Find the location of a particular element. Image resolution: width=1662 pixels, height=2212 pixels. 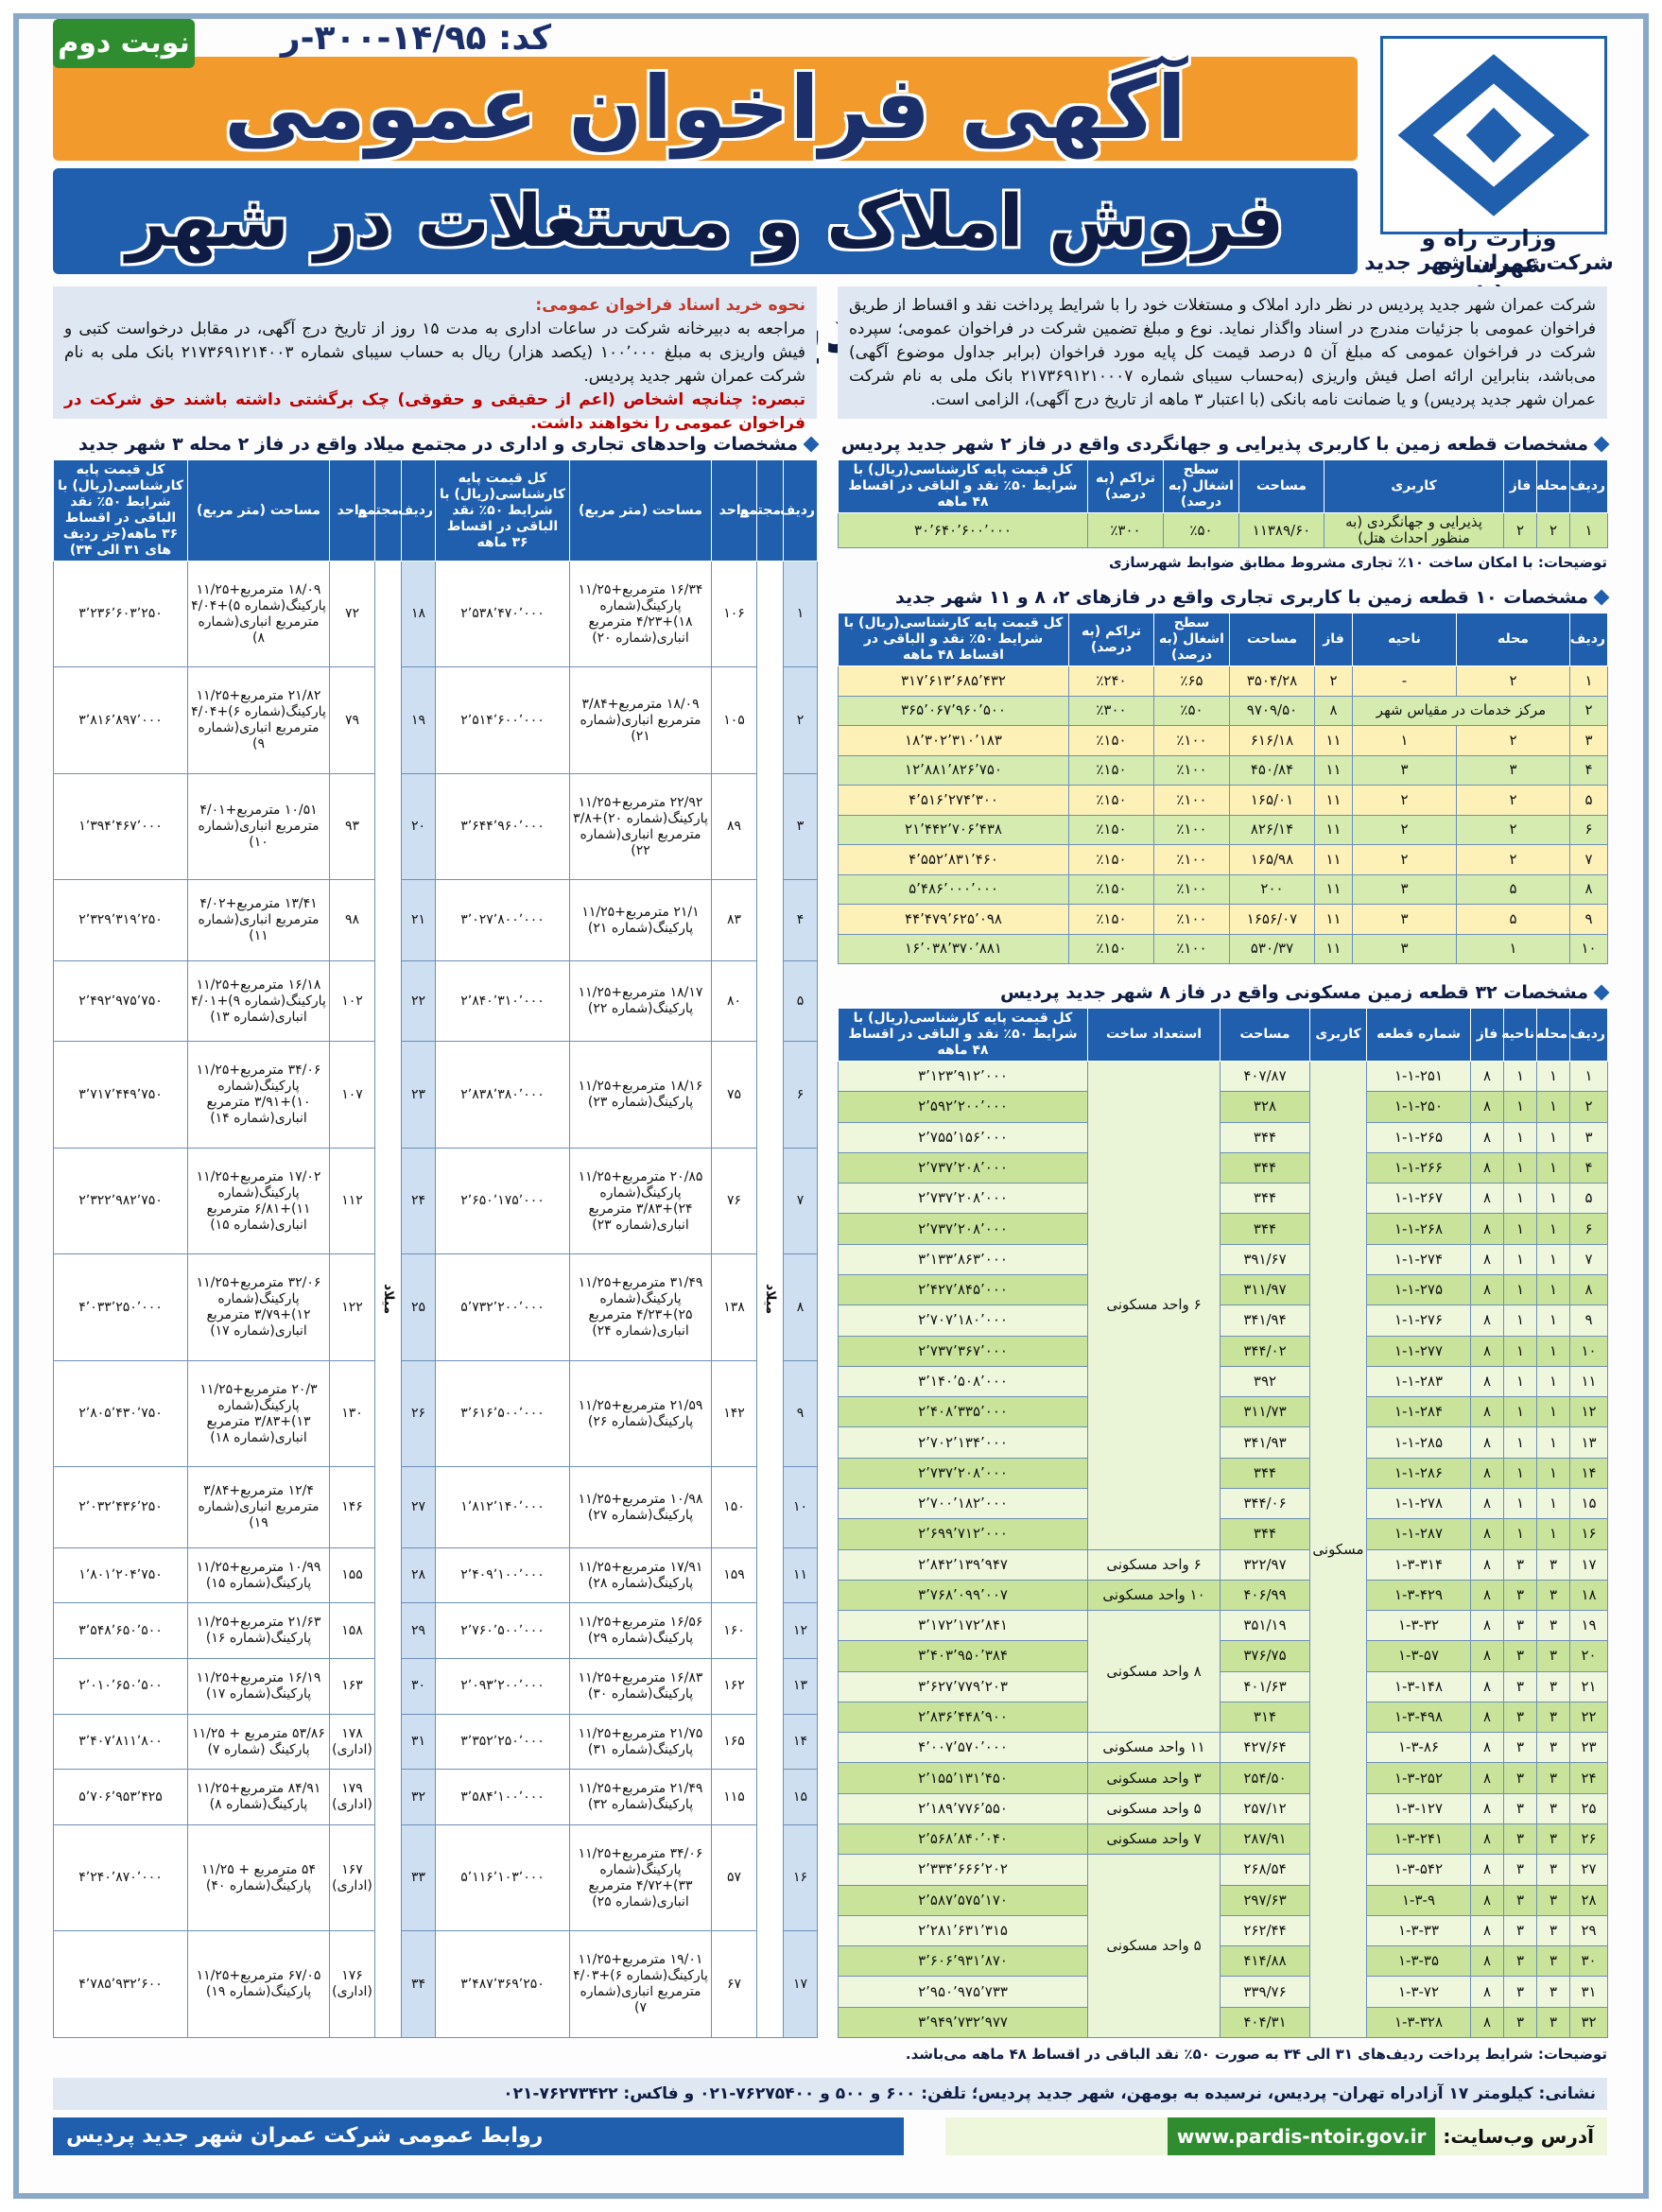

row: ۱۲ ۱ ۱ ۸ ۱-۱-۲۸۴ ۳۱۱/۷۳ ۲٬۴۰۸٬۳۳۵٬۰۰۰ is located at coordinates (1223, 1412).